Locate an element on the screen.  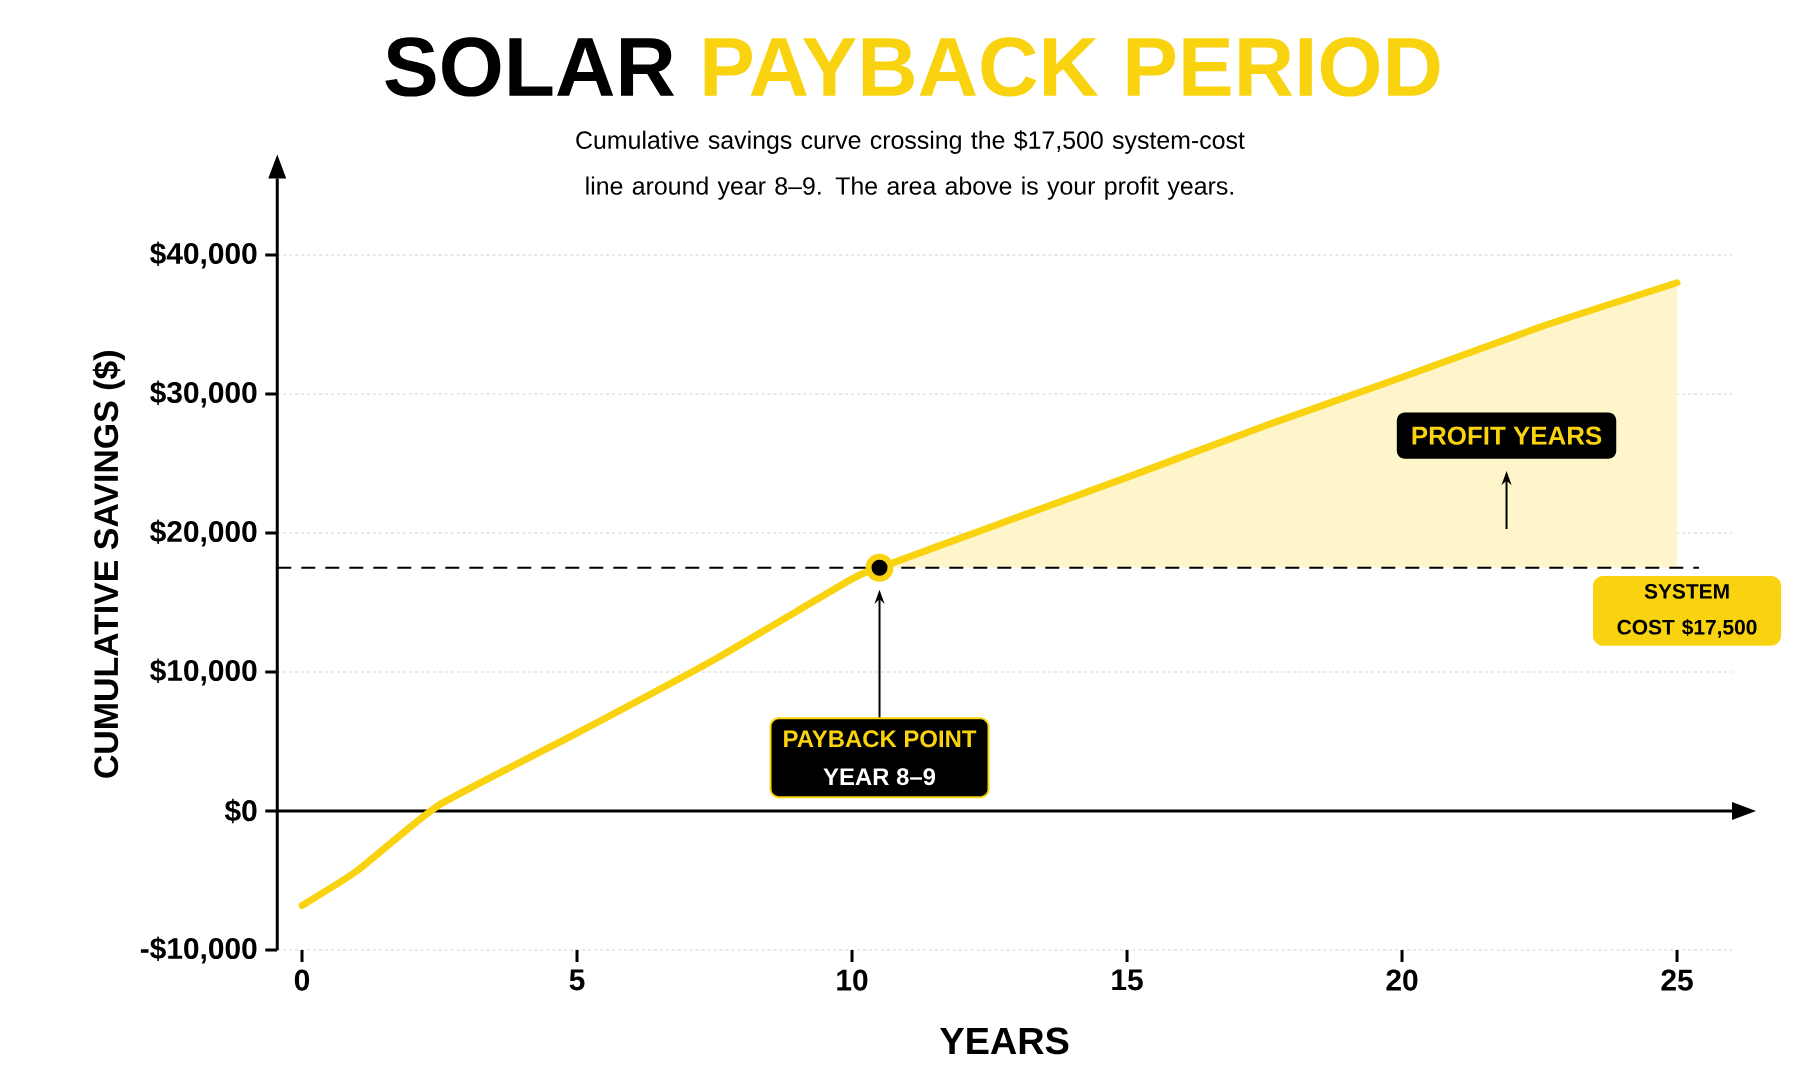
x-tick-label: 15 is located at coordinates (1127, 980).